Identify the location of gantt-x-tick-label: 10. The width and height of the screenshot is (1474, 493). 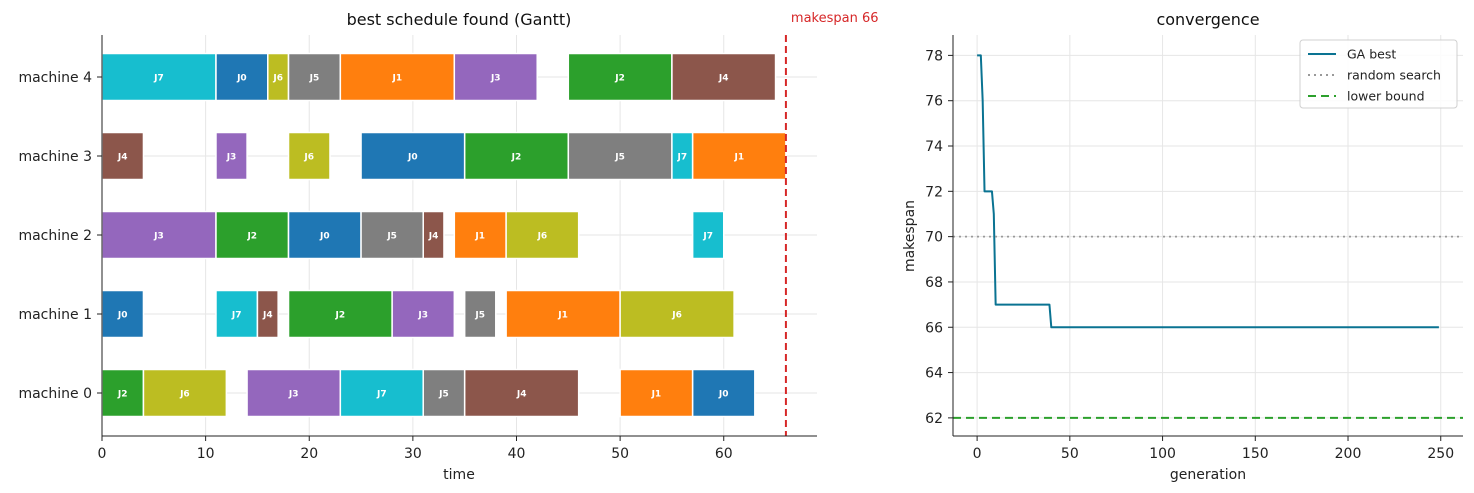
(206, 454).